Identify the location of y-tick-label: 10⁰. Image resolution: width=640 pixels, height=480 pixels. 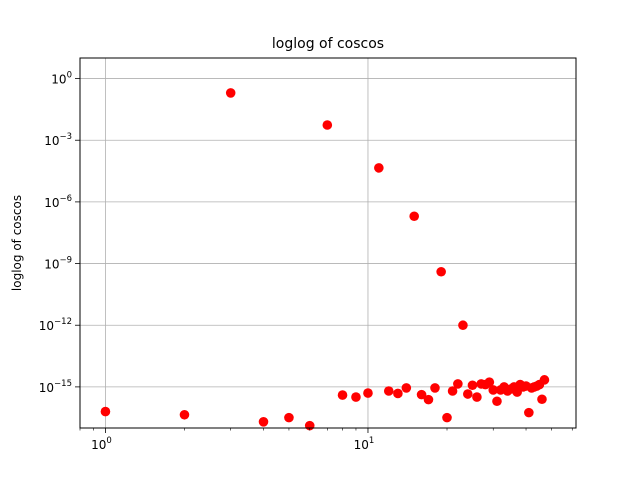
(61, 79).